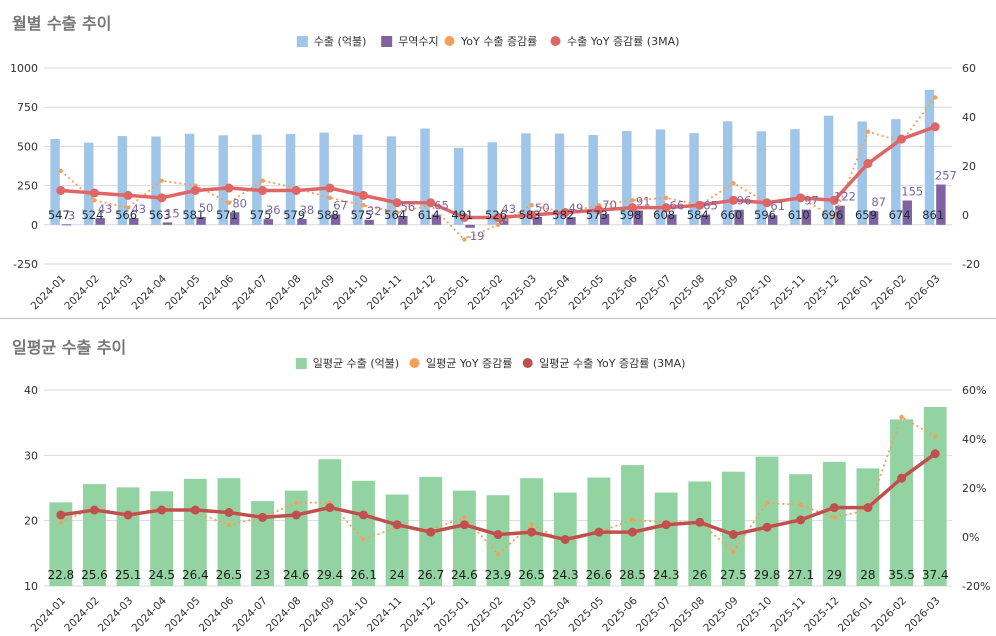  Describe the element at coordinates (34, 225) in the screenshot. I see `y-left-tick: 0` at that location.